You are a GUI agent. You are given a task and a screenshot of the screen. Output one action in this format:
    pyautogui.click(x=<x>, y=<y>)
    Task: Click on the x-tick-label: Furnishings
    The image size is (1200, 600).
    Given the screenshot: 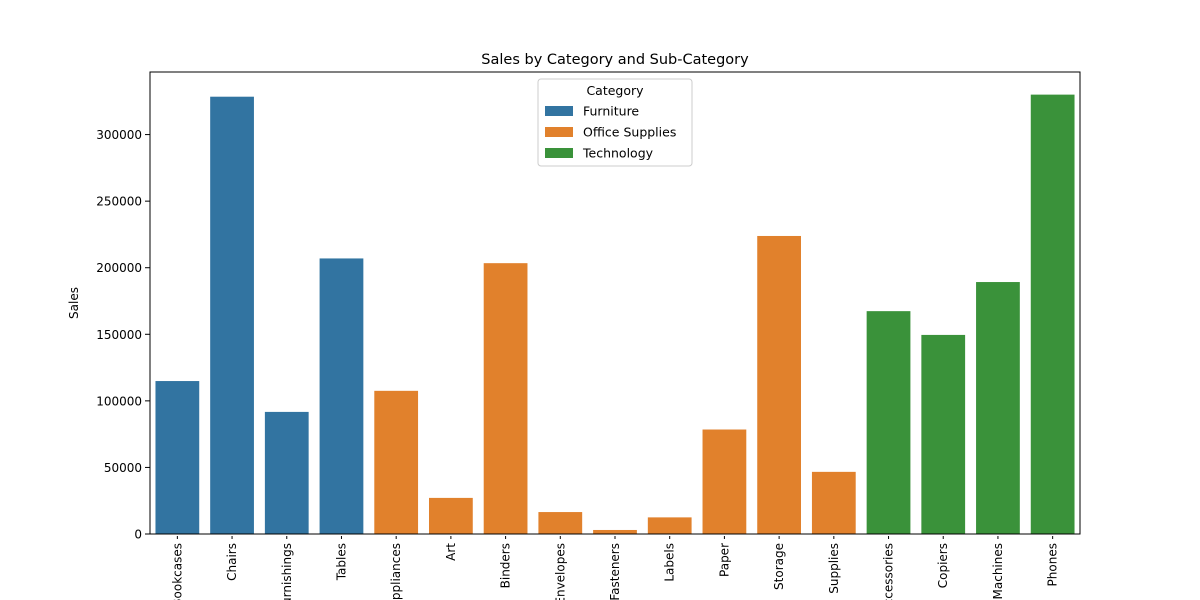 What is the action you would take?
    pyautogui.click(x=287, y=571)
    